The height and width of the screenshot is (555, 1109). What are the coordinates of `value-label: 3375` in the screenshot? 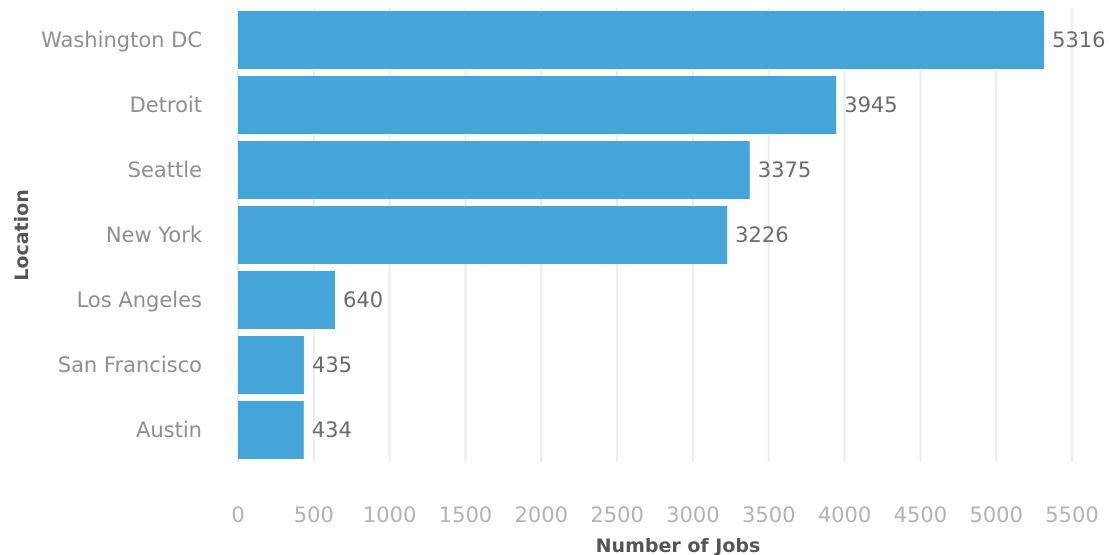 It's located at (784, 170).